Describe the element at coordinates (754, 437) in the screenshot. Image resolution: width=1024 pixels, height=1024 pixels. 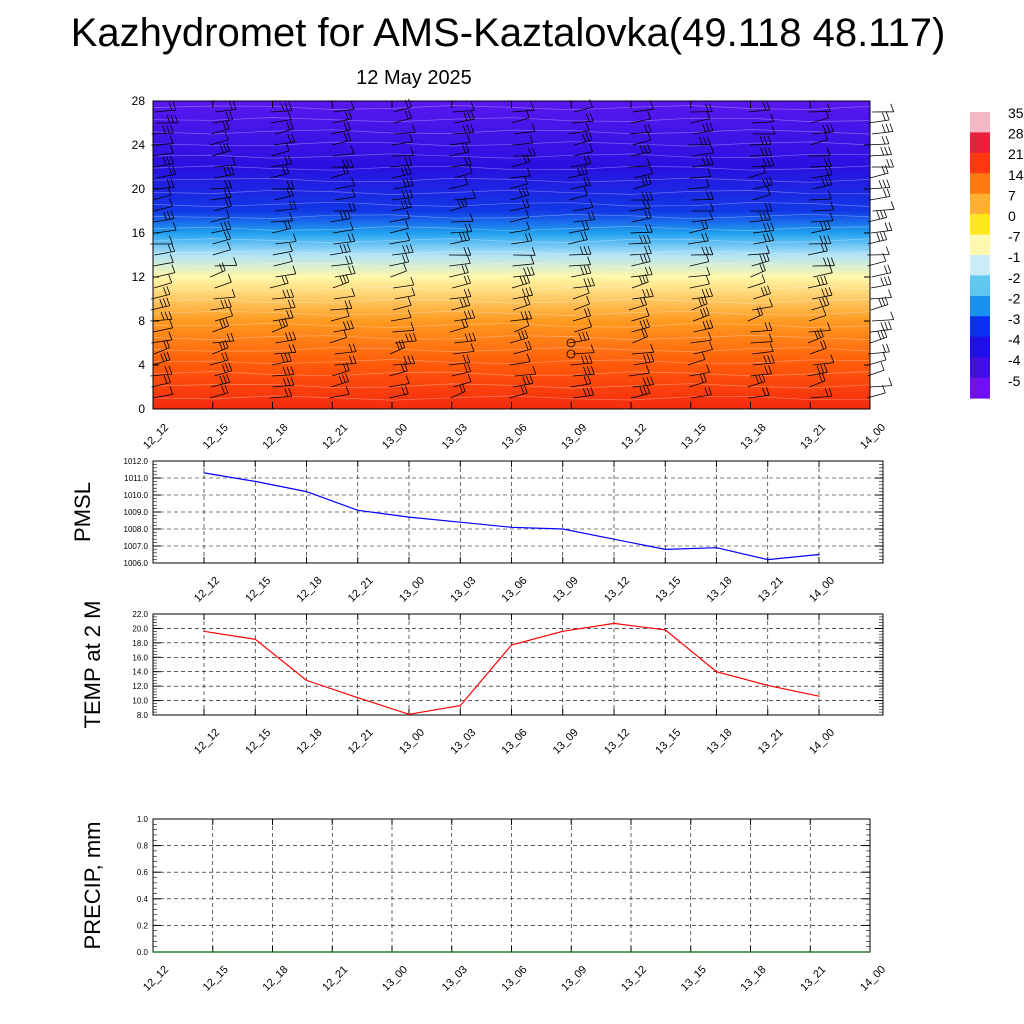
I see `cross-section-x-tick-label: 13_18` at that location.